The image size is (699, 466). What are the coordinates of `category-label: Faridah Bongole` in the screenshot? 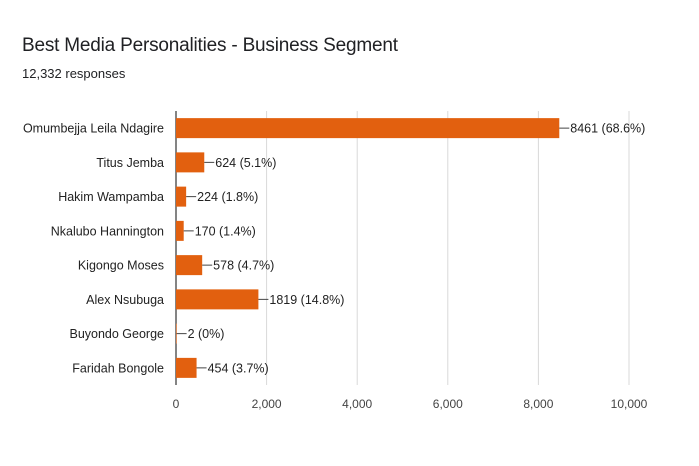 It's located at (118, 368).